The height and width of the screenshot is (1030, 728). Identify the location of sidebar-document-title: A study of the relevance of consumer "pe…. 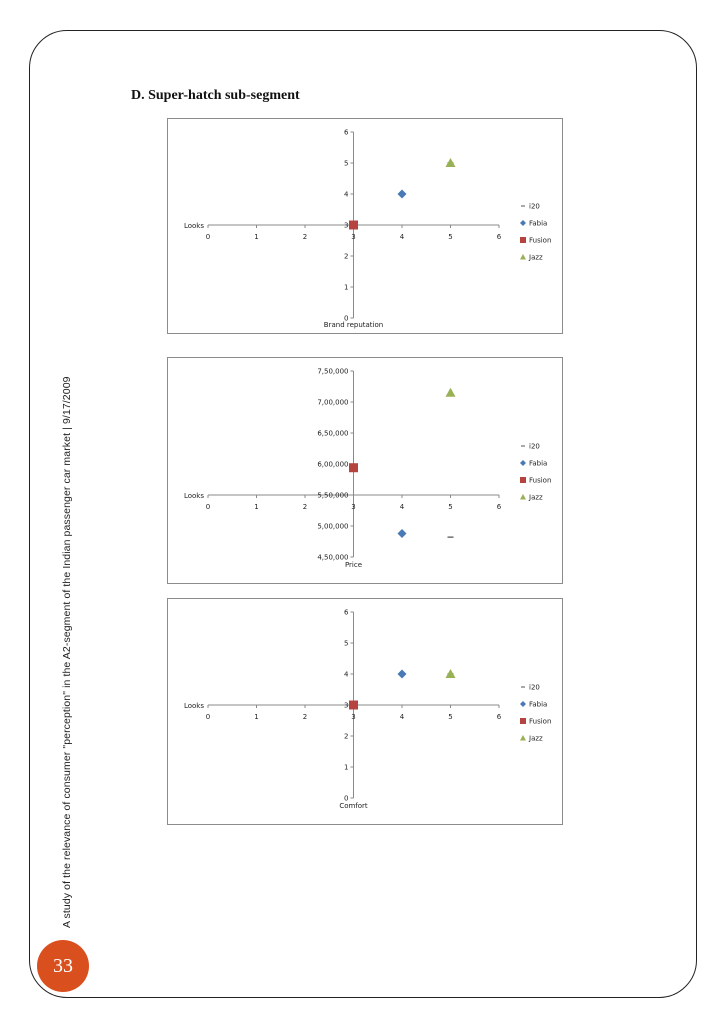
(67, 652).